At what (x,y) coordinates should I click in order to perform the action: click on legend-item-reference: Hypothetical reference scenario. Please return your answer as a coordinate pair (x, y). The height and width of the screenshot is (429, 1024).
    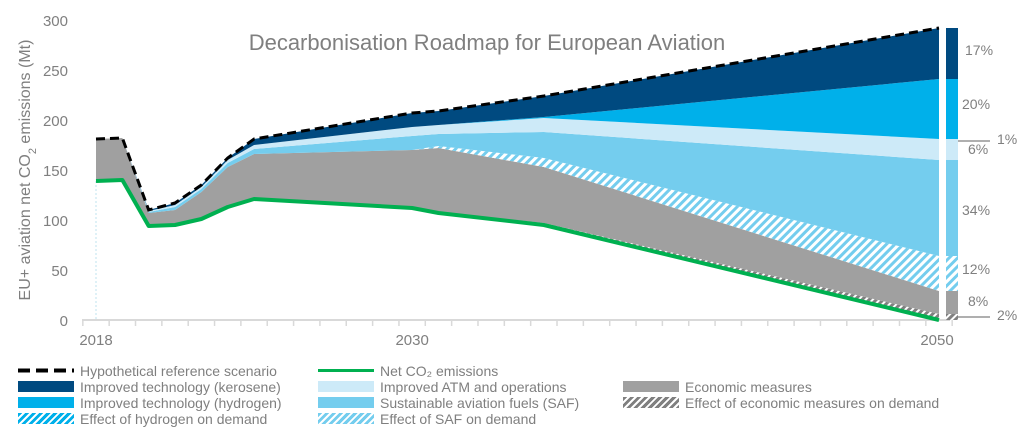
    Looking at the image, I should click on (147, 370).